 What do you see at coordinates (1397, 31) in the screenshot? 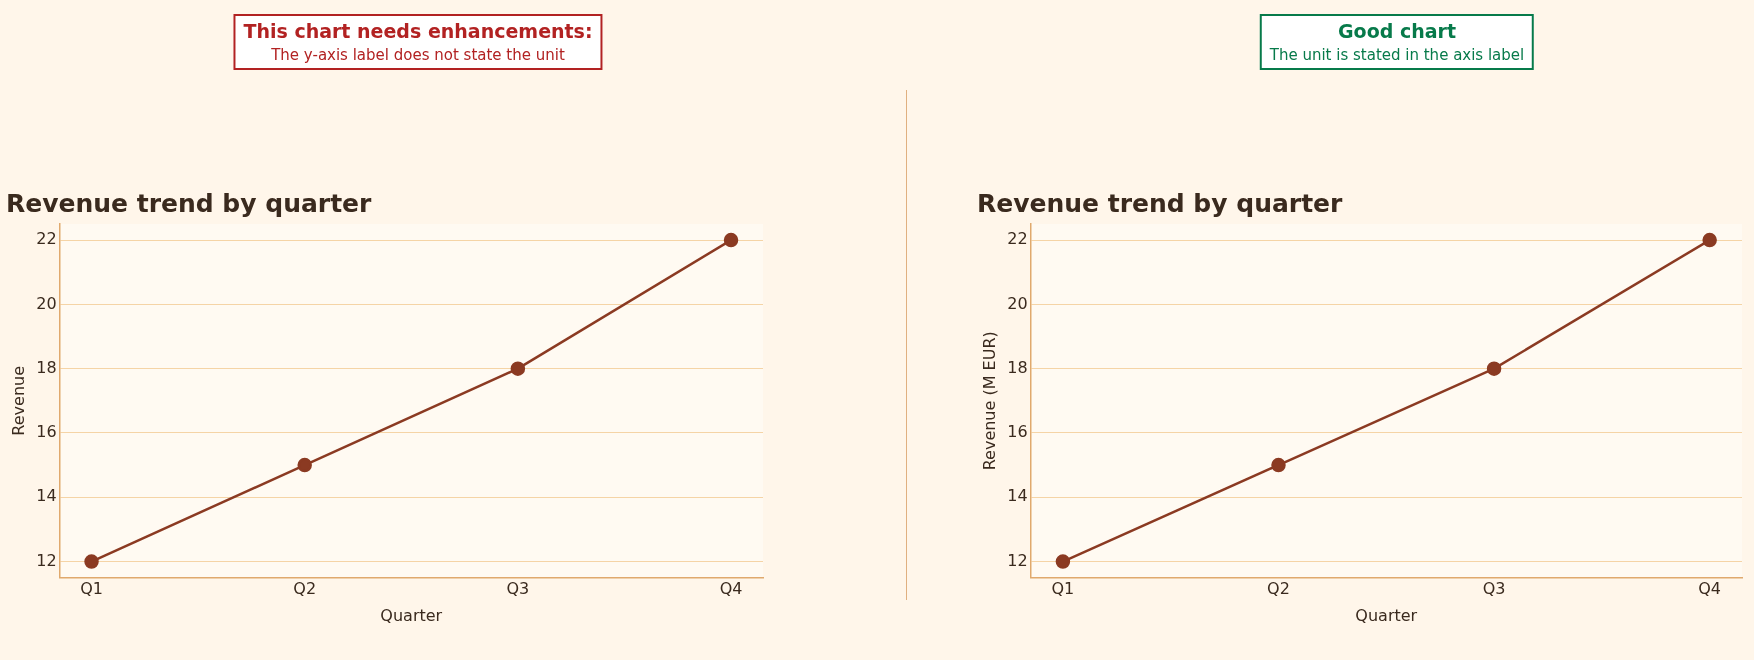
I see `text: Good chart` at bounding box center [1397, 31].